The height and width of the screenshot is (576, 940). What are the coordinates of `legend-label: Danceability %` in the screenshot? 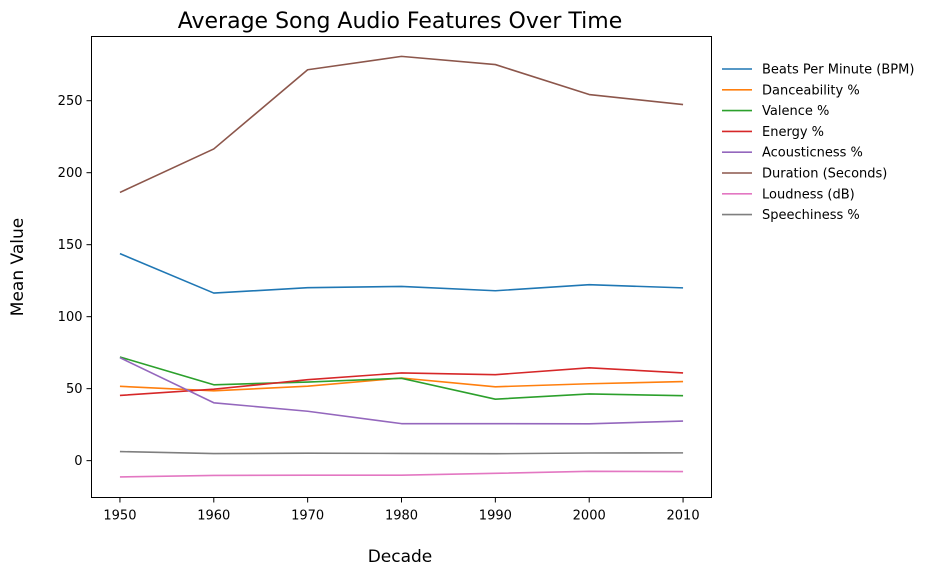 It's located at (811, 90).